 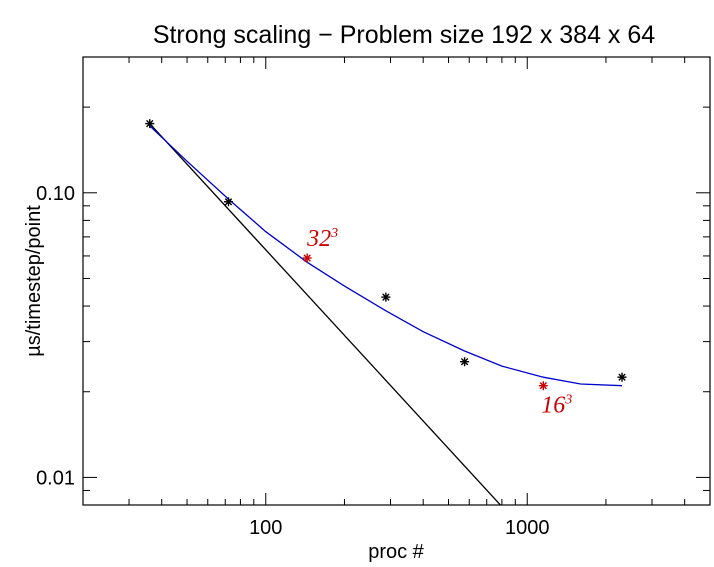 I want to click on x-axis-label: proc #, so click(x=396, y=552).